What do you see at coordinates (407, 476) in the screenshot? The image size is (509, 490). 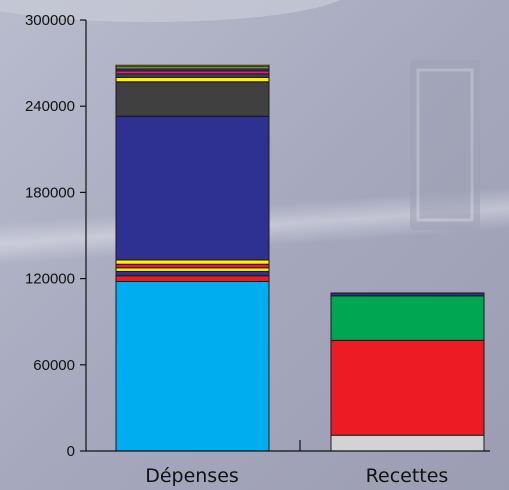 I see `x-category-label: Recettes` at bounding box center [407, 476].